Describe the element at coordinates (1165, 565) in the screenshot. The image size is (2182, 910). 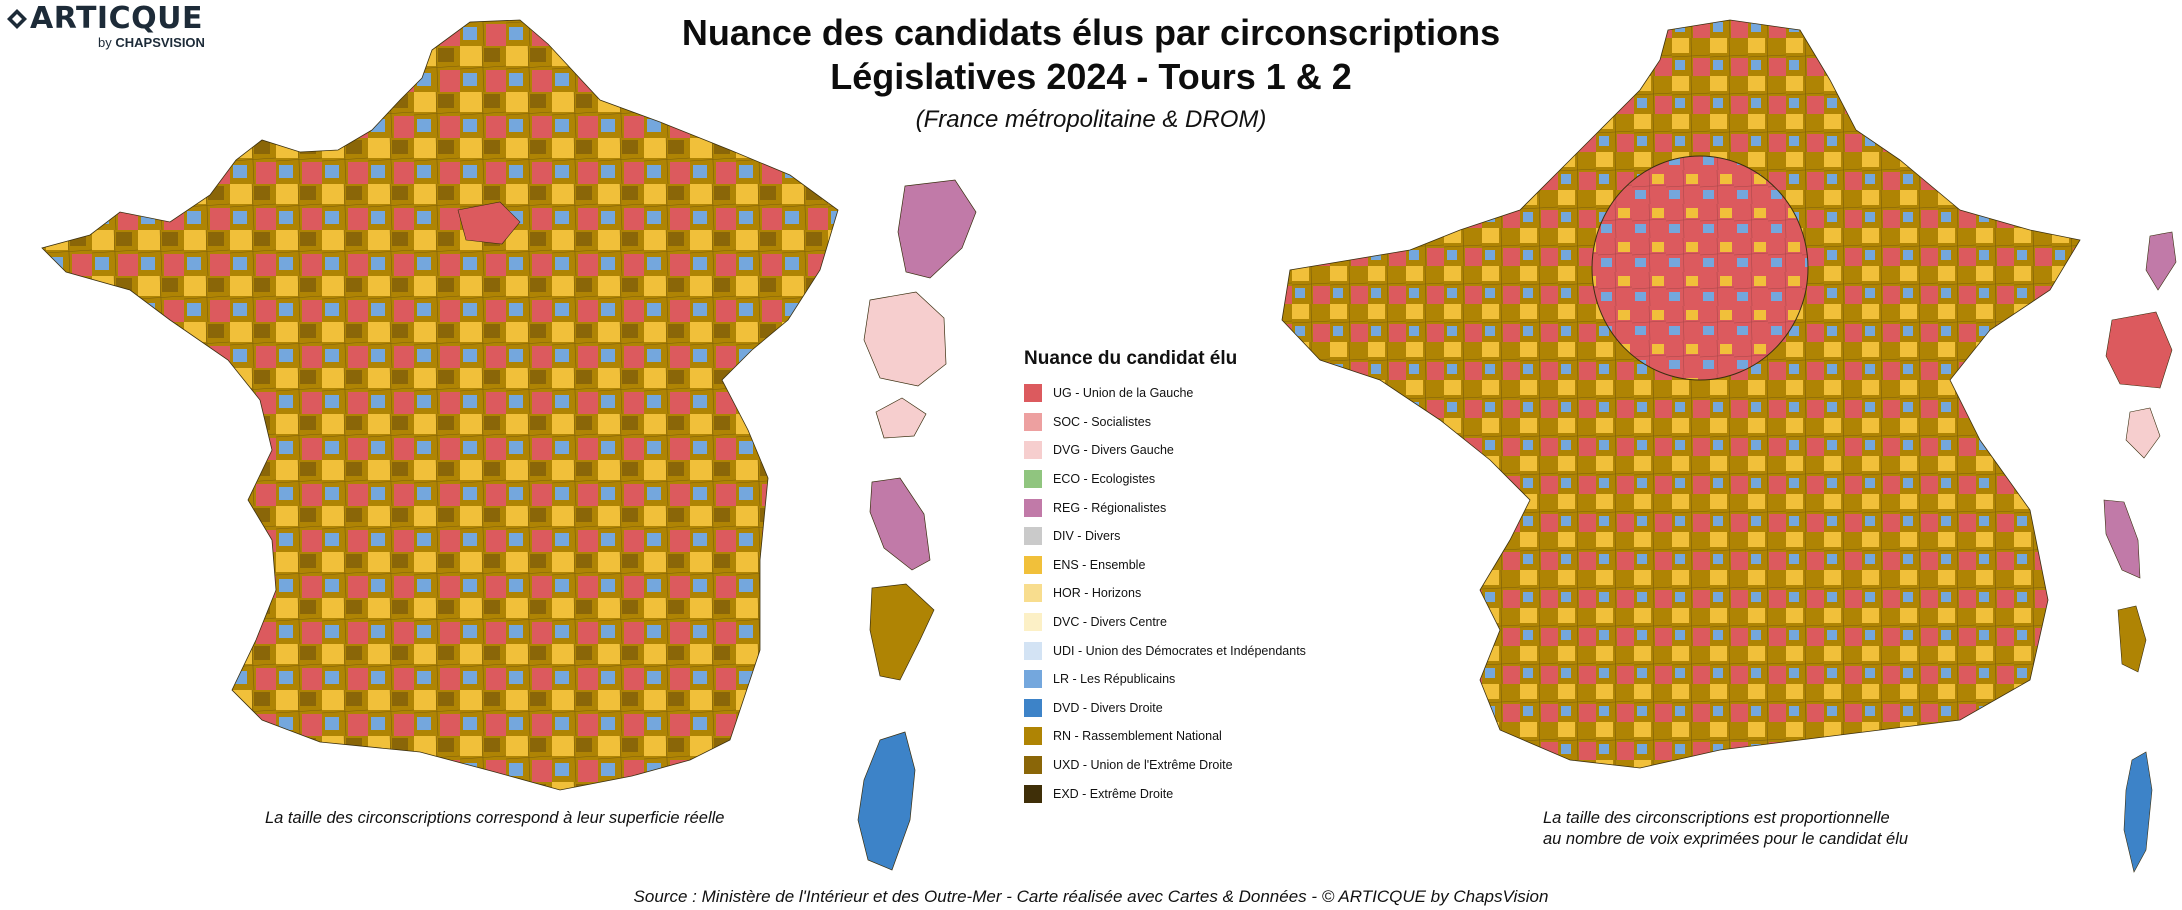
I see `legend-item-ens: ENS - Ensemble` at that location.